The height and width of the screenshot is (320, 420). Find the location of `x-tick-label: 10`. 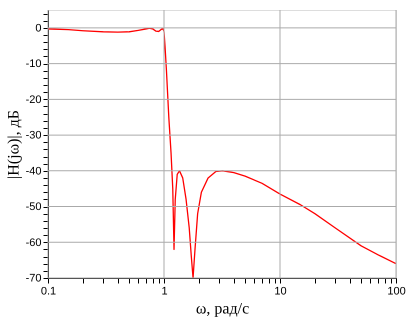

x-tick-label: 10 is located at coordinates (280, 292).